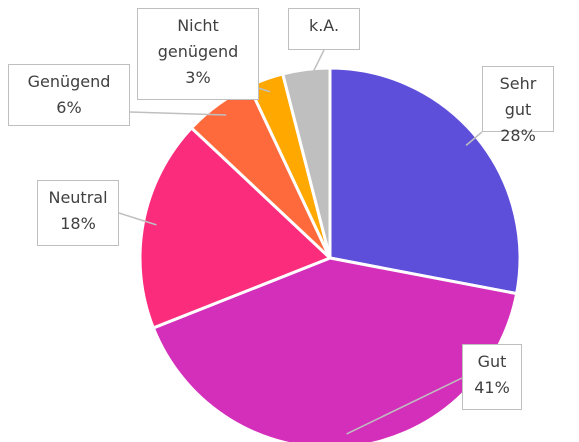 Image resolution: width=579 pixels, height=442 pixels. Describe the element at coordinates (324, 25) in the screenshot. I see `category-label: k.A.` at that location.